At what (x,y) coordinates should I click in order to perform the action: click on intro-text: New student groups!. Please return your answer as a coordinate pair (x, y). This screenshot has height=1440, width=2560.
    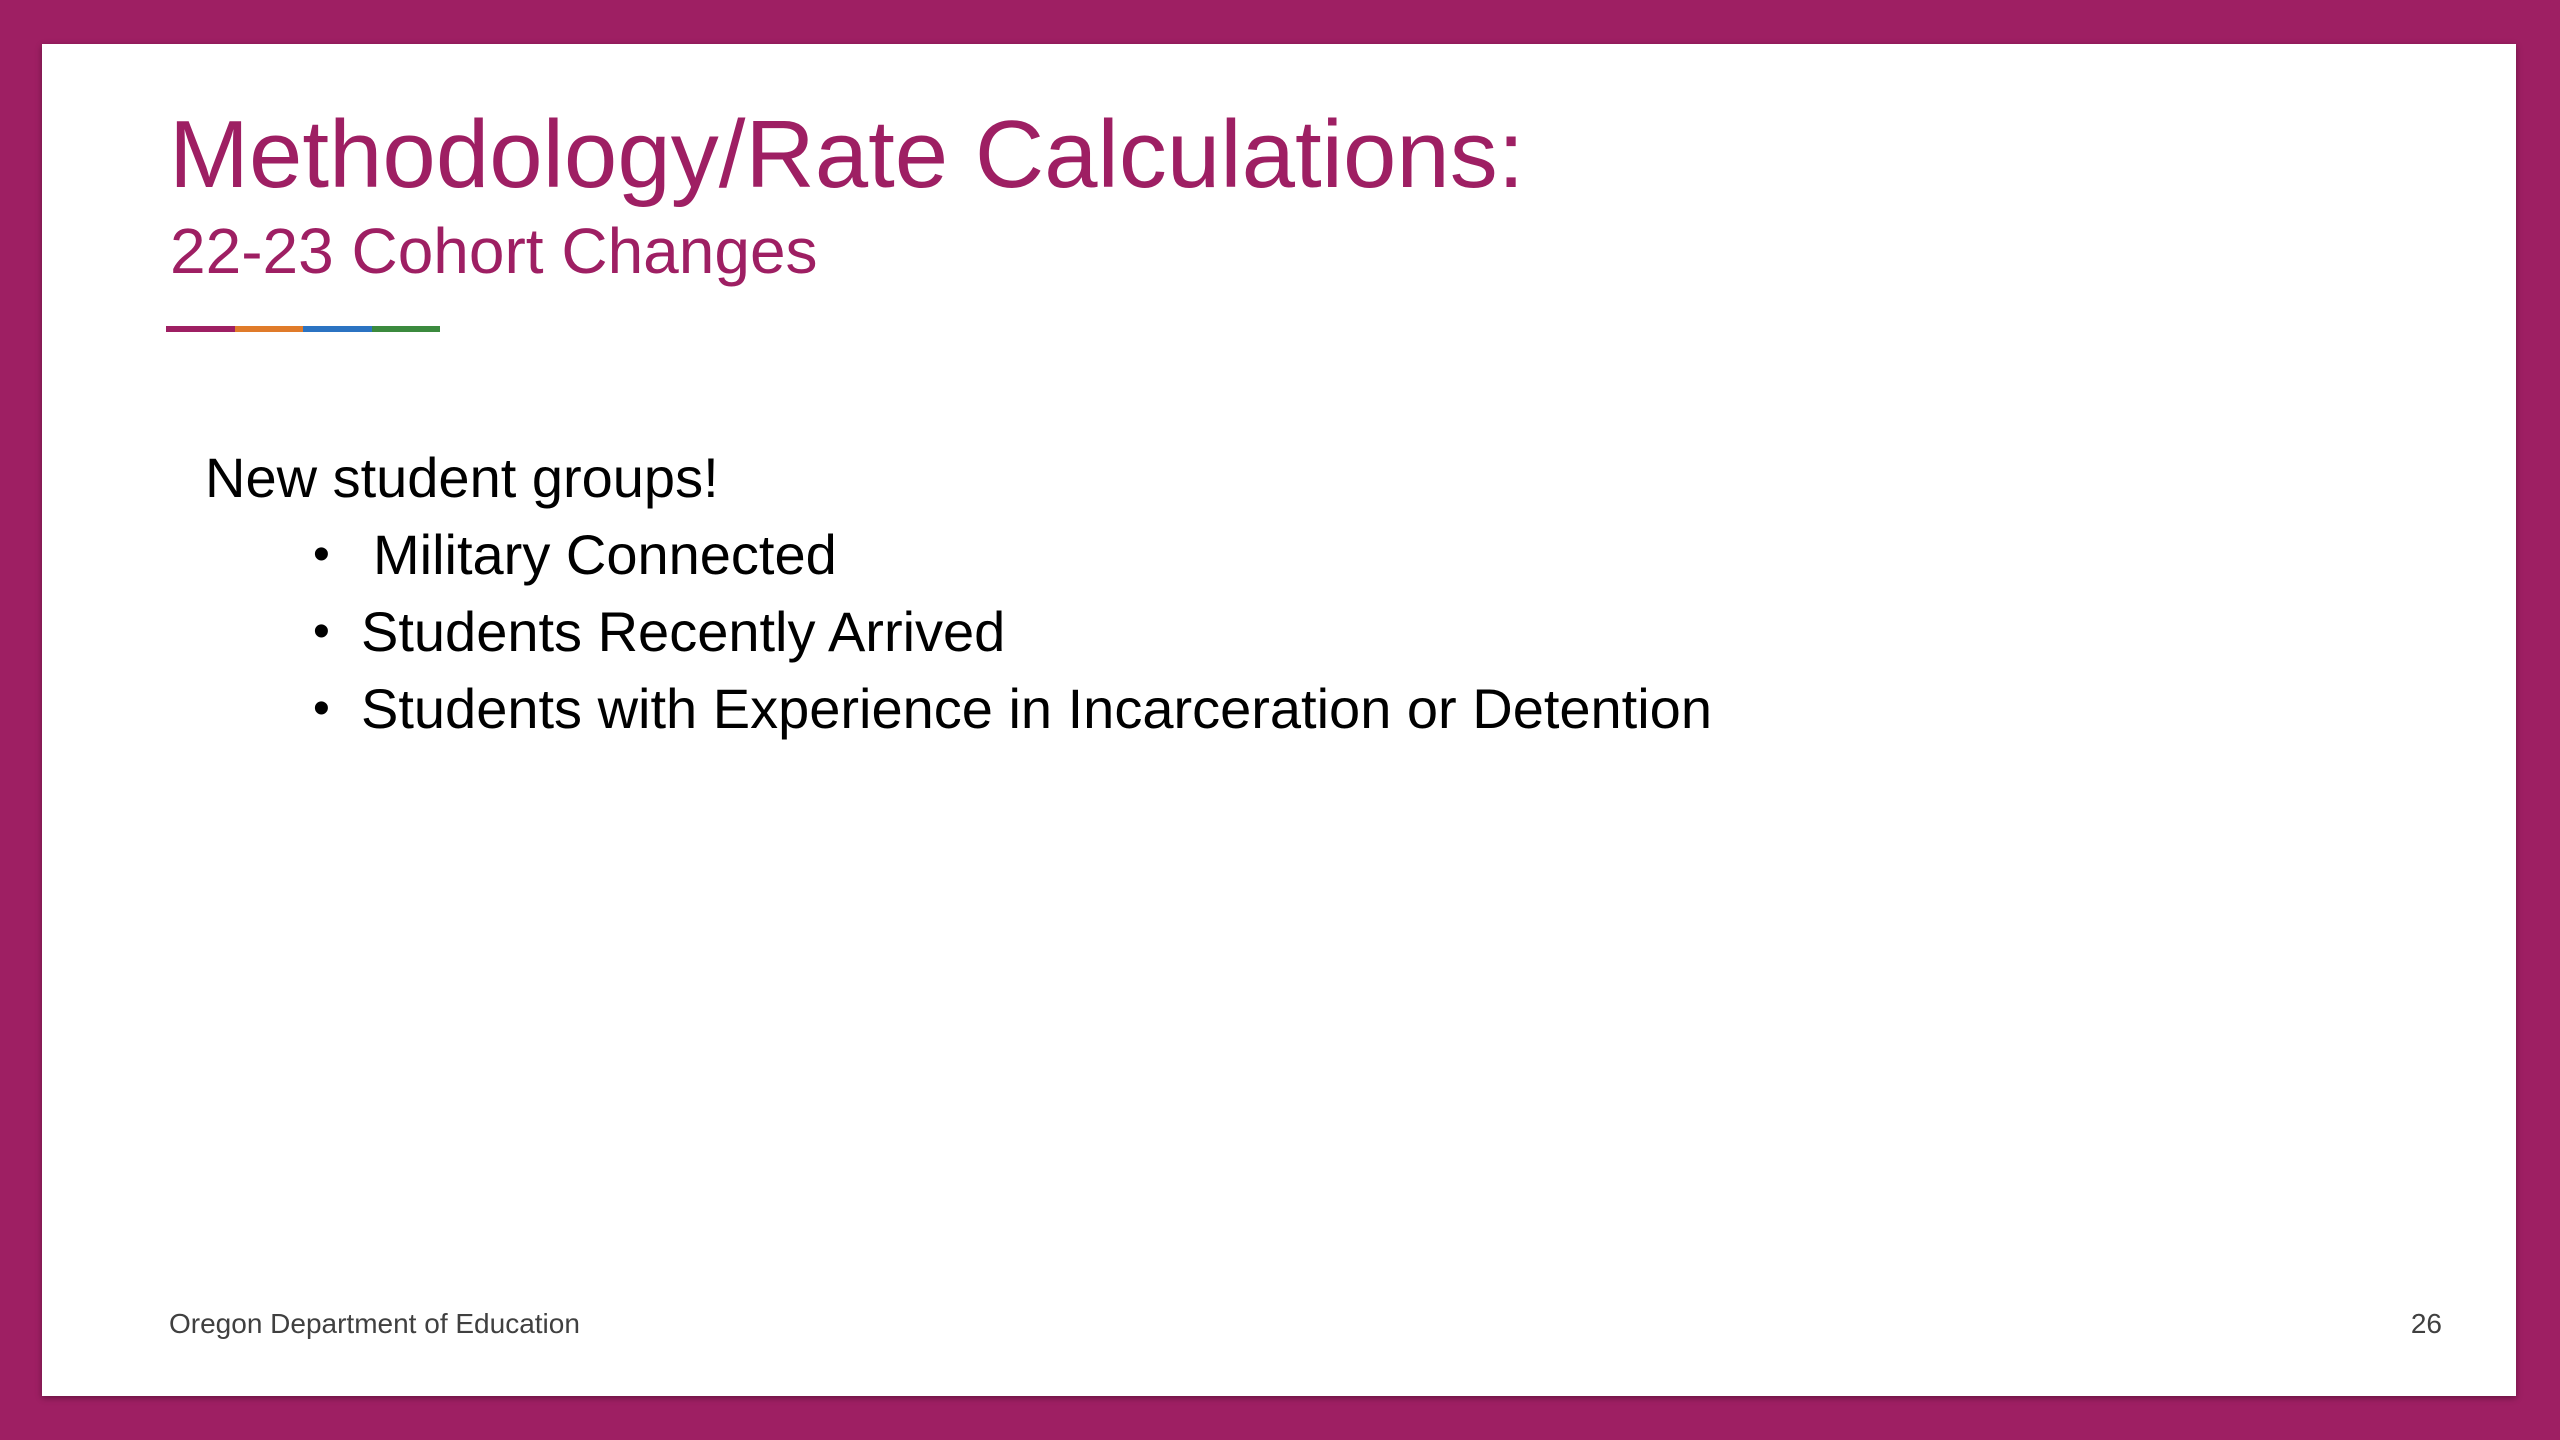
    Looking at the image, I should click on (462, 477).